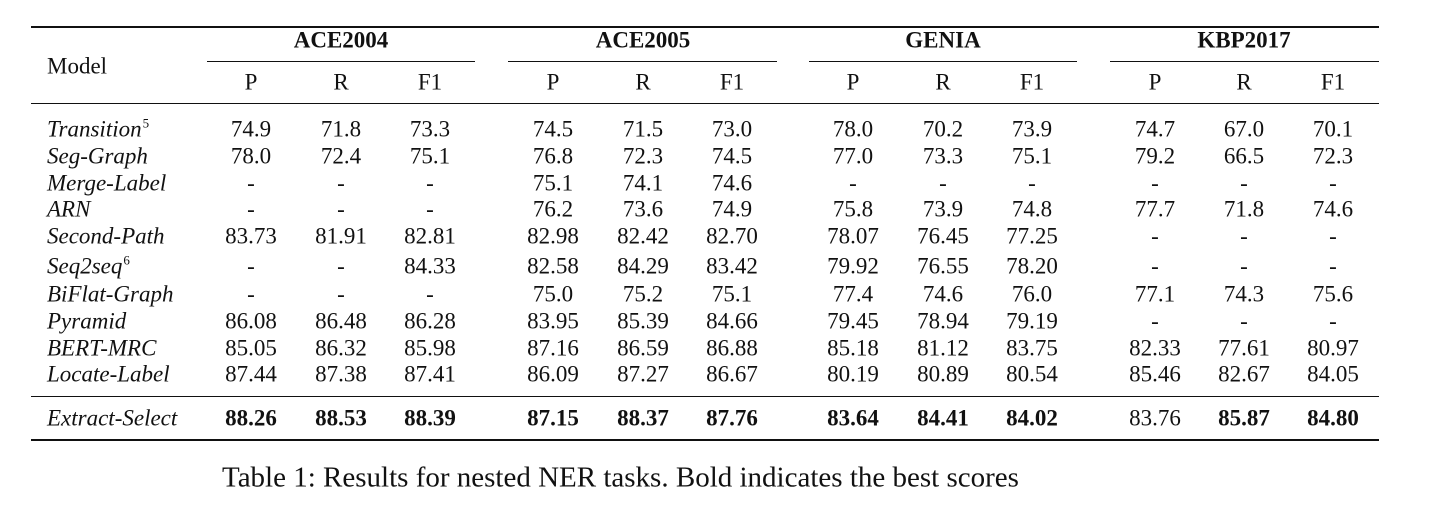 This screenshot has width=1434, height=512. I want to click on metric-header-genia-r: R, so click(943, 82).